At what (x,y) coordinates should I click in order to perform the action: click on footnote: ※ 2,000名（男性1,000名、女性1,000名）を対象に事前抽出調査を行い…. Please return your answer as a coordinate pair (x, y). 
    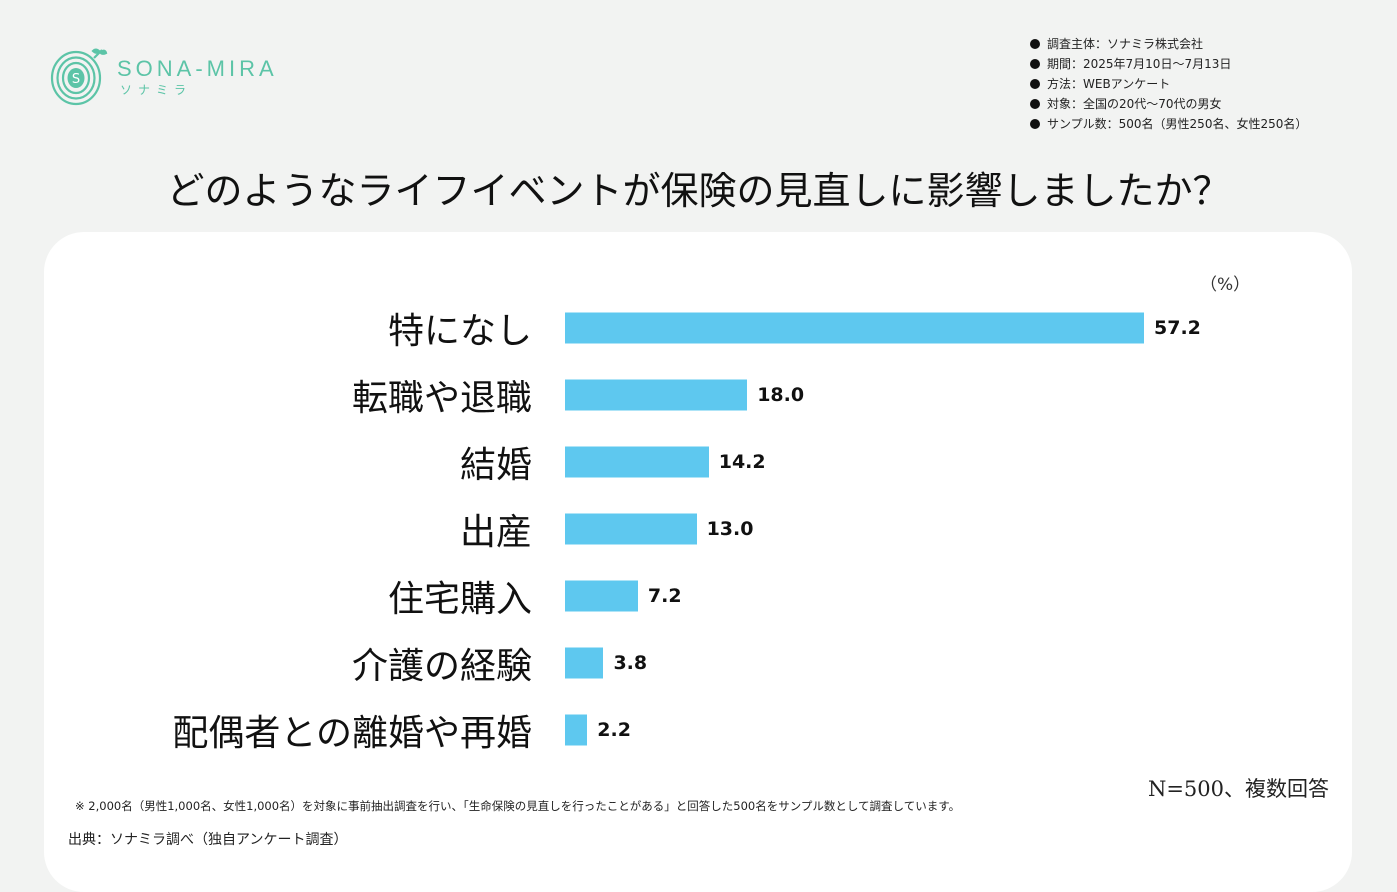
    Looking at the image, I should click on (518, 806).